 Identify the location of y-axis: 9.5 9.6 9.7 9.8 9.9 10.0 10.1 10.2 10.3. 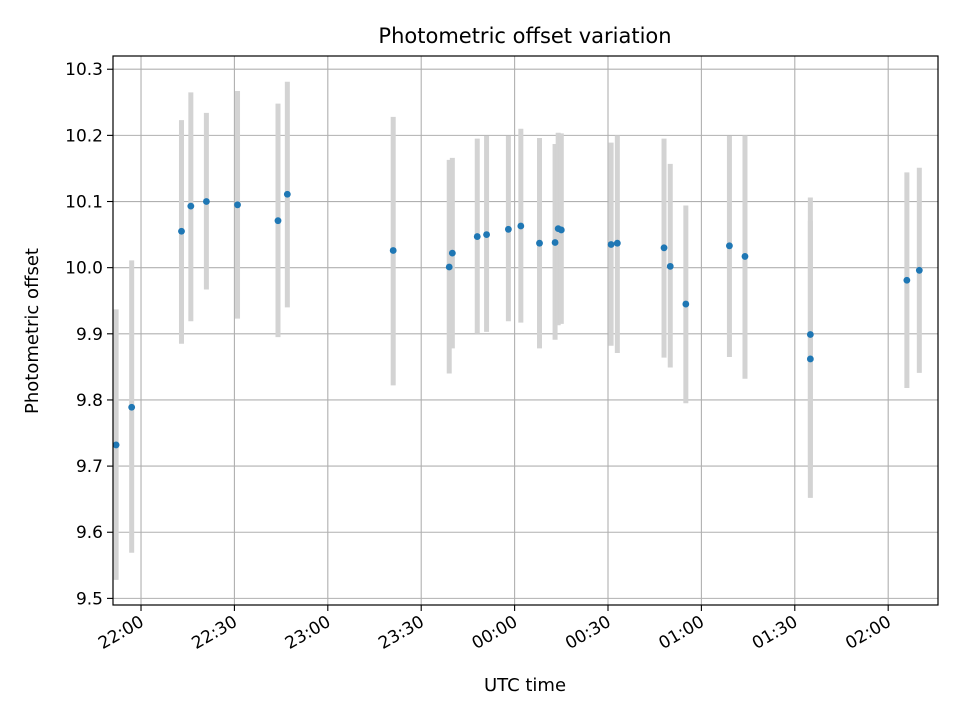
(89, 334).